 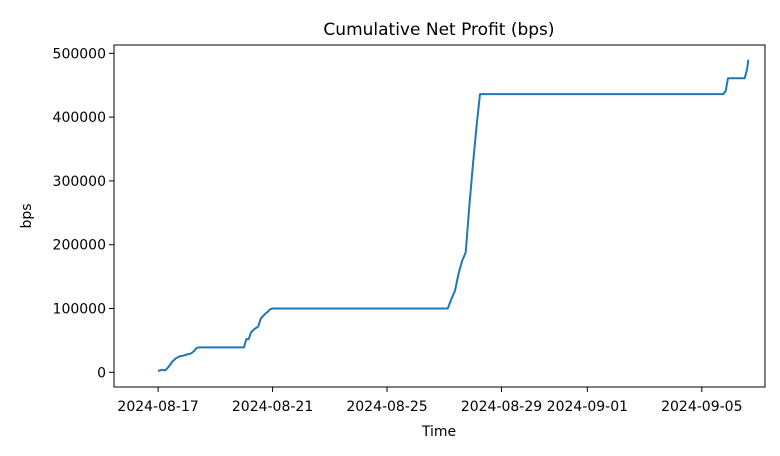 I want to click on x-tick-label: 2024-09-01, so click(x=587, y=407).